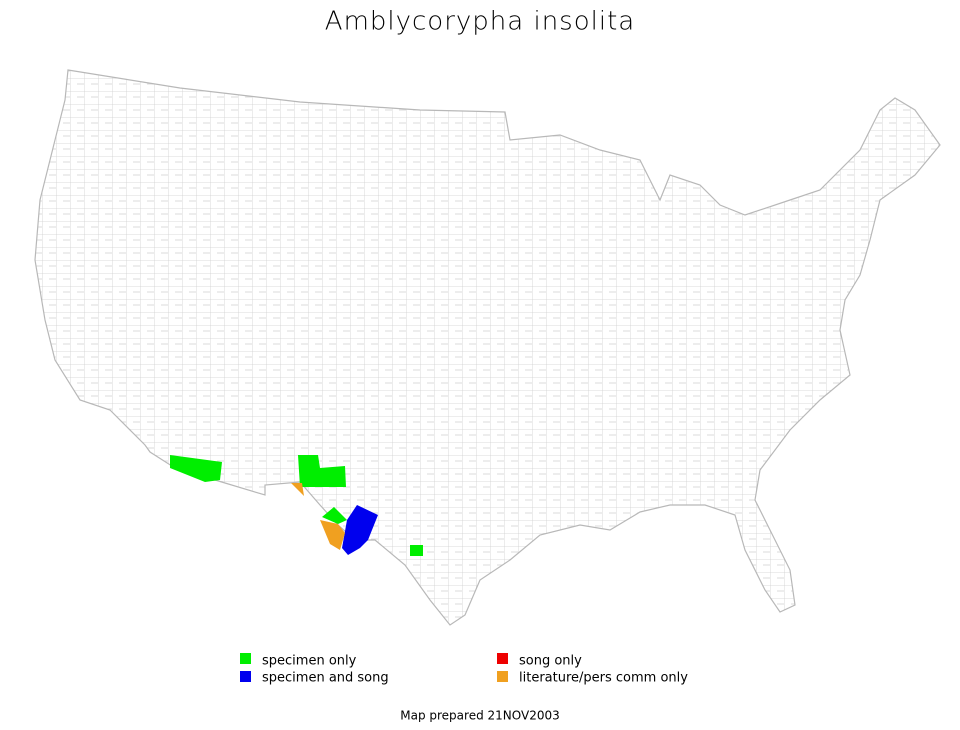 The image size is (960, 730). What do you see at coordinates (309, 661) in the screenshot?
I see `legend-label: specimen only` at bounding box center [309, 661].